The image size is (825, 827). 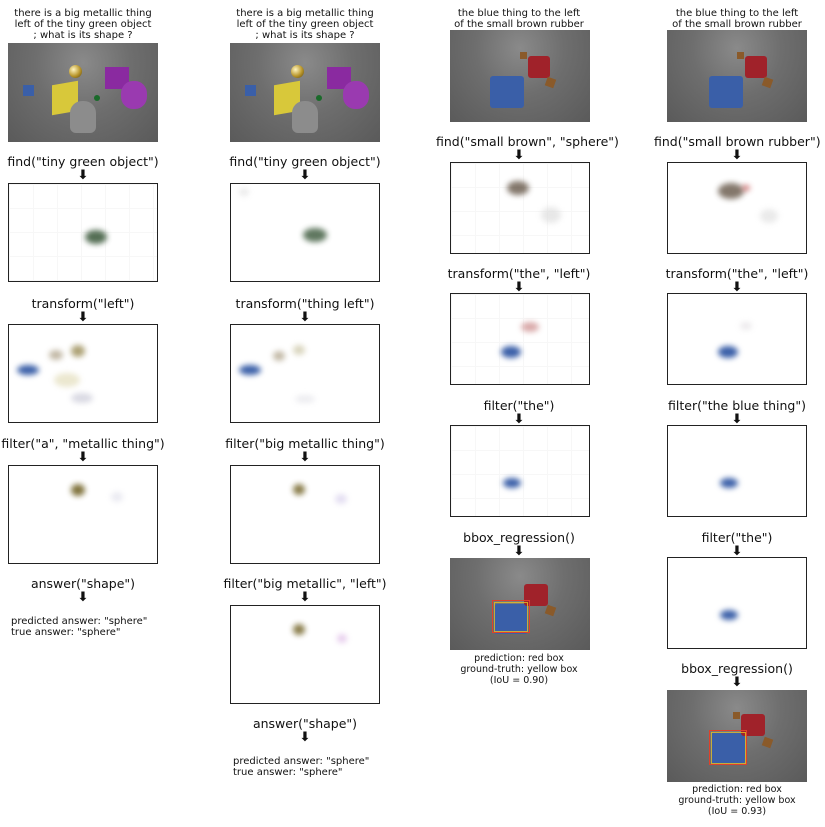 I want to click on prediction-box, so click(x=511, y=616).